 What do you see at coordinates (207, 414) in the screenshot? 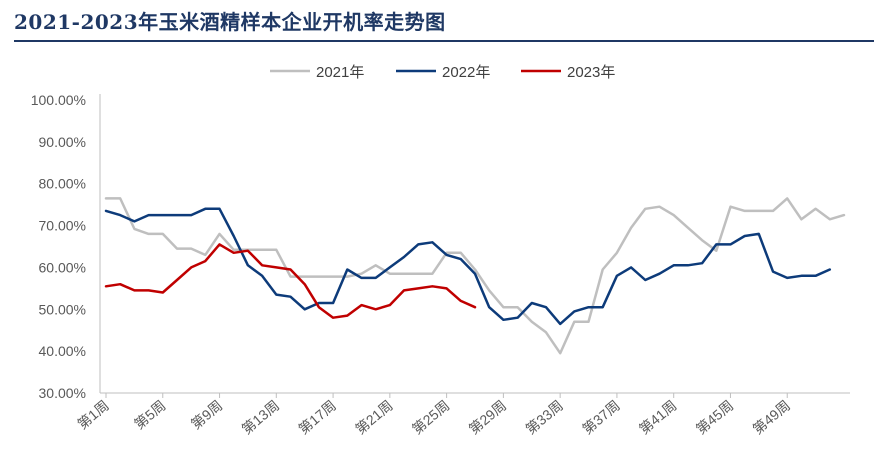
I see `x-tick-label: 第9周` at bounding box center [207, 414].